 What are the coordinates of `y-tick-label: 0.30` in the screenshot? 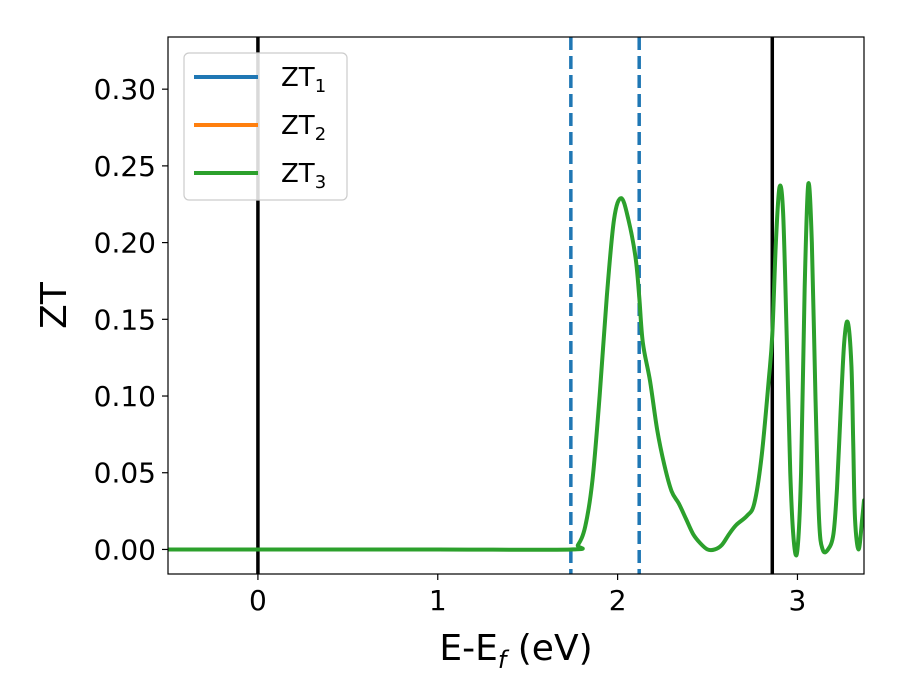 It's located at (125, 89).